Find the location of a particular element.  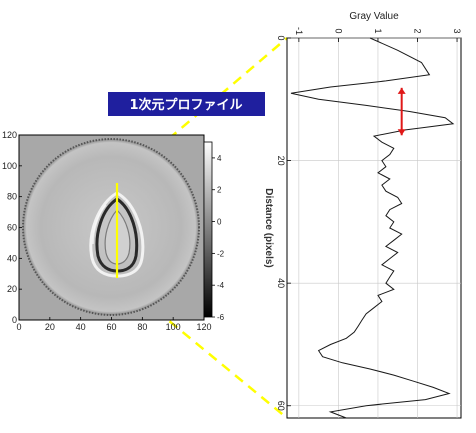

gray-value-tick-label: 1 is located at coordinates (378, 30).